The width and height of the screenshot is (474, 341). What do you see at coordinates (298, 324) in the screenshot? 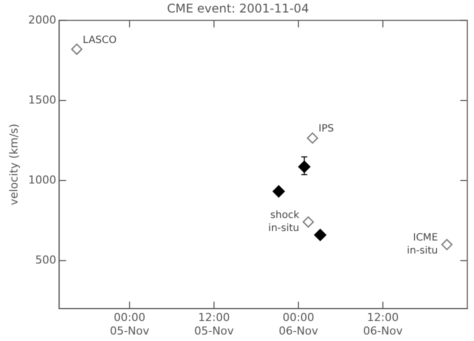
I see `x-tick-label: 00:00 06-Nov` at bounding box center [298, 324].